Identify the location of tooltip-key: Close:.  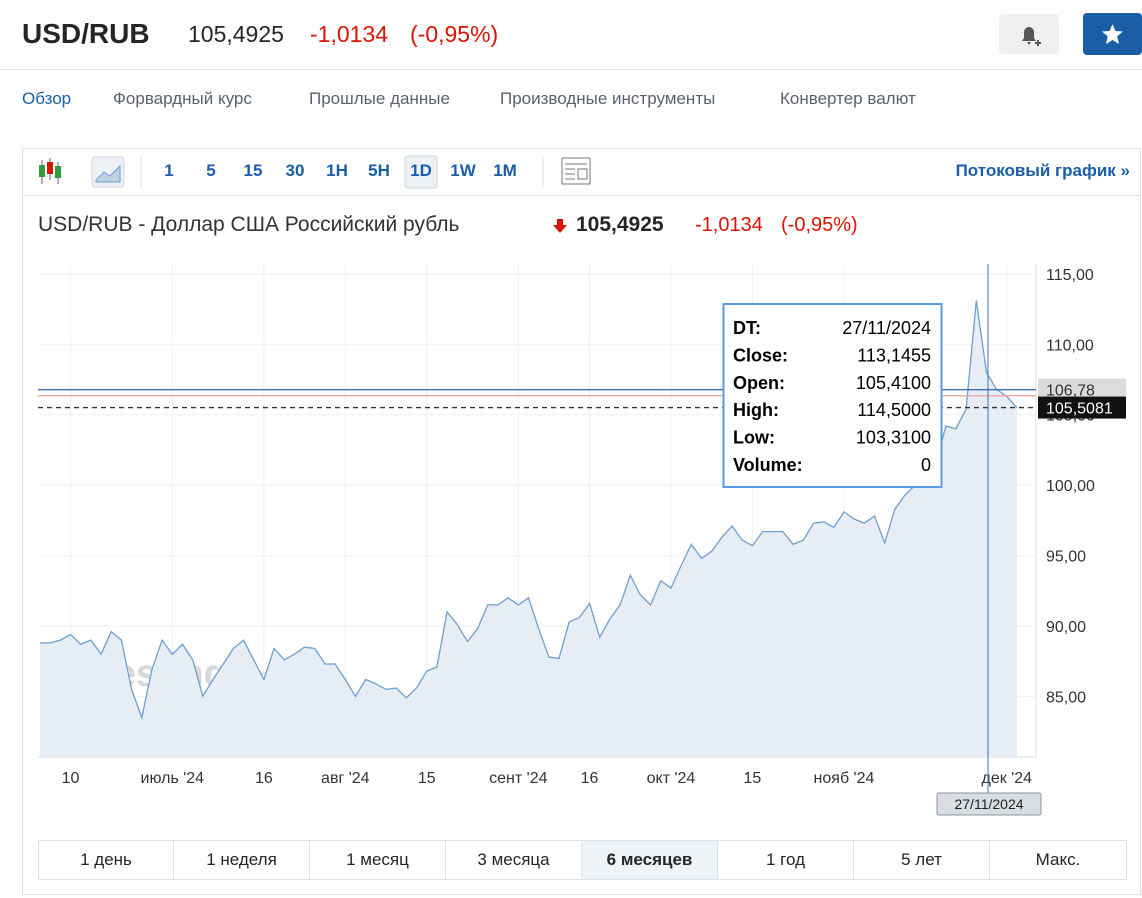
(760, 355).